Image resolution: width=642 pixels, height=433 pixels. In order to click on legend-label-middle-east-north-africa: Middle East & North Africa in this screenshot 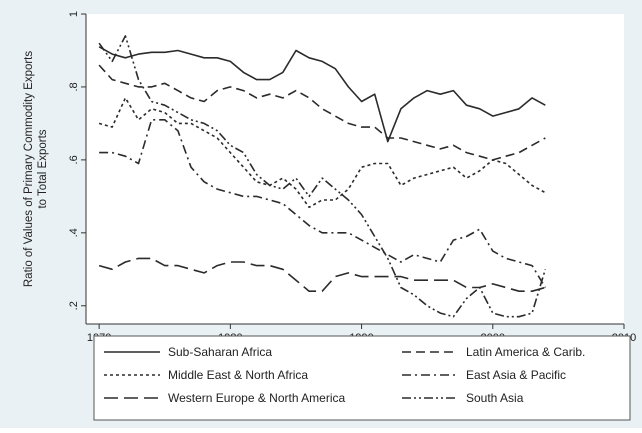, I will do `click(238, 375)`.